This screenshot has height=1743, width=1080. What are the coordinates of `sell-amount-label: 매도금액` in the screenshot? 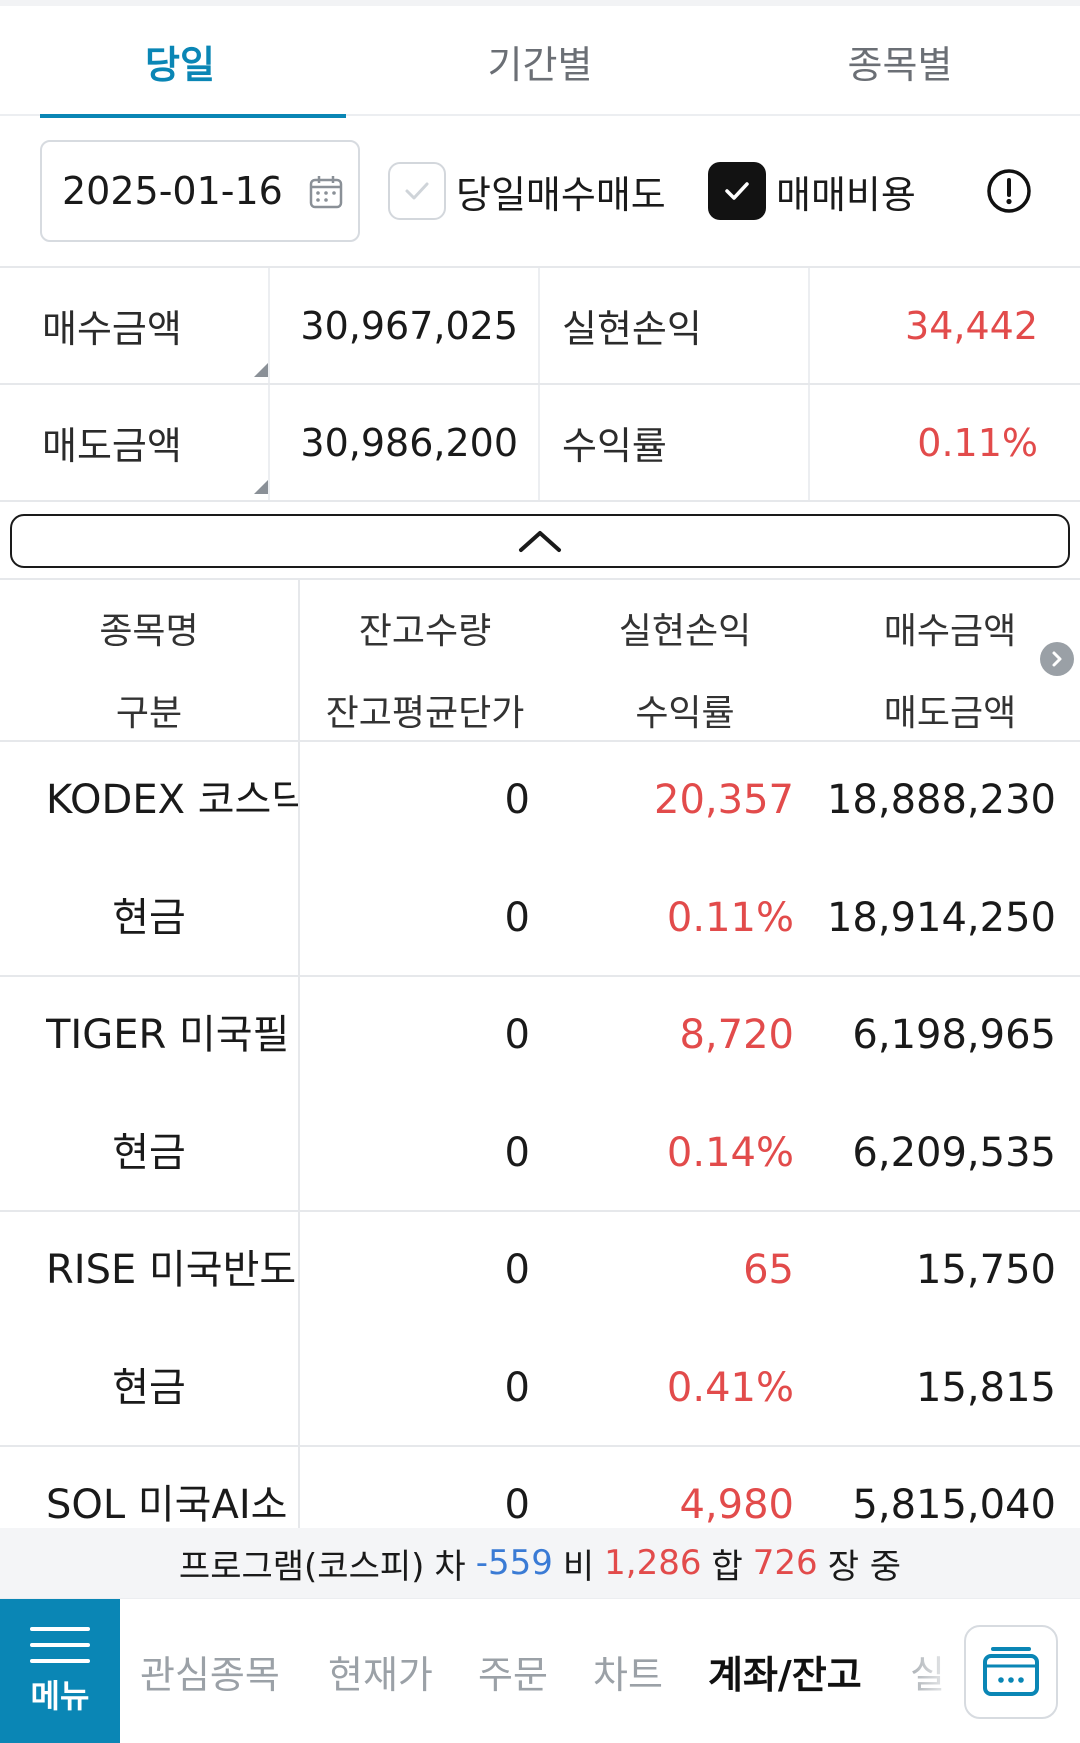 It's located at (112, 446).